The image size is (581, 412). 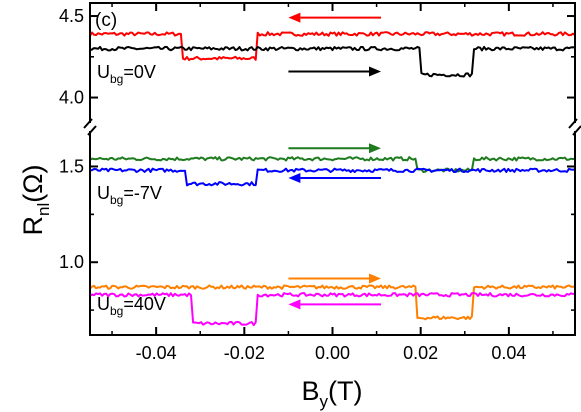 What do you see at coordinates (71, 262) in the screenshot?
I see `y-tick-label-lower-1: 1.0` at bounding box center [71, 262].